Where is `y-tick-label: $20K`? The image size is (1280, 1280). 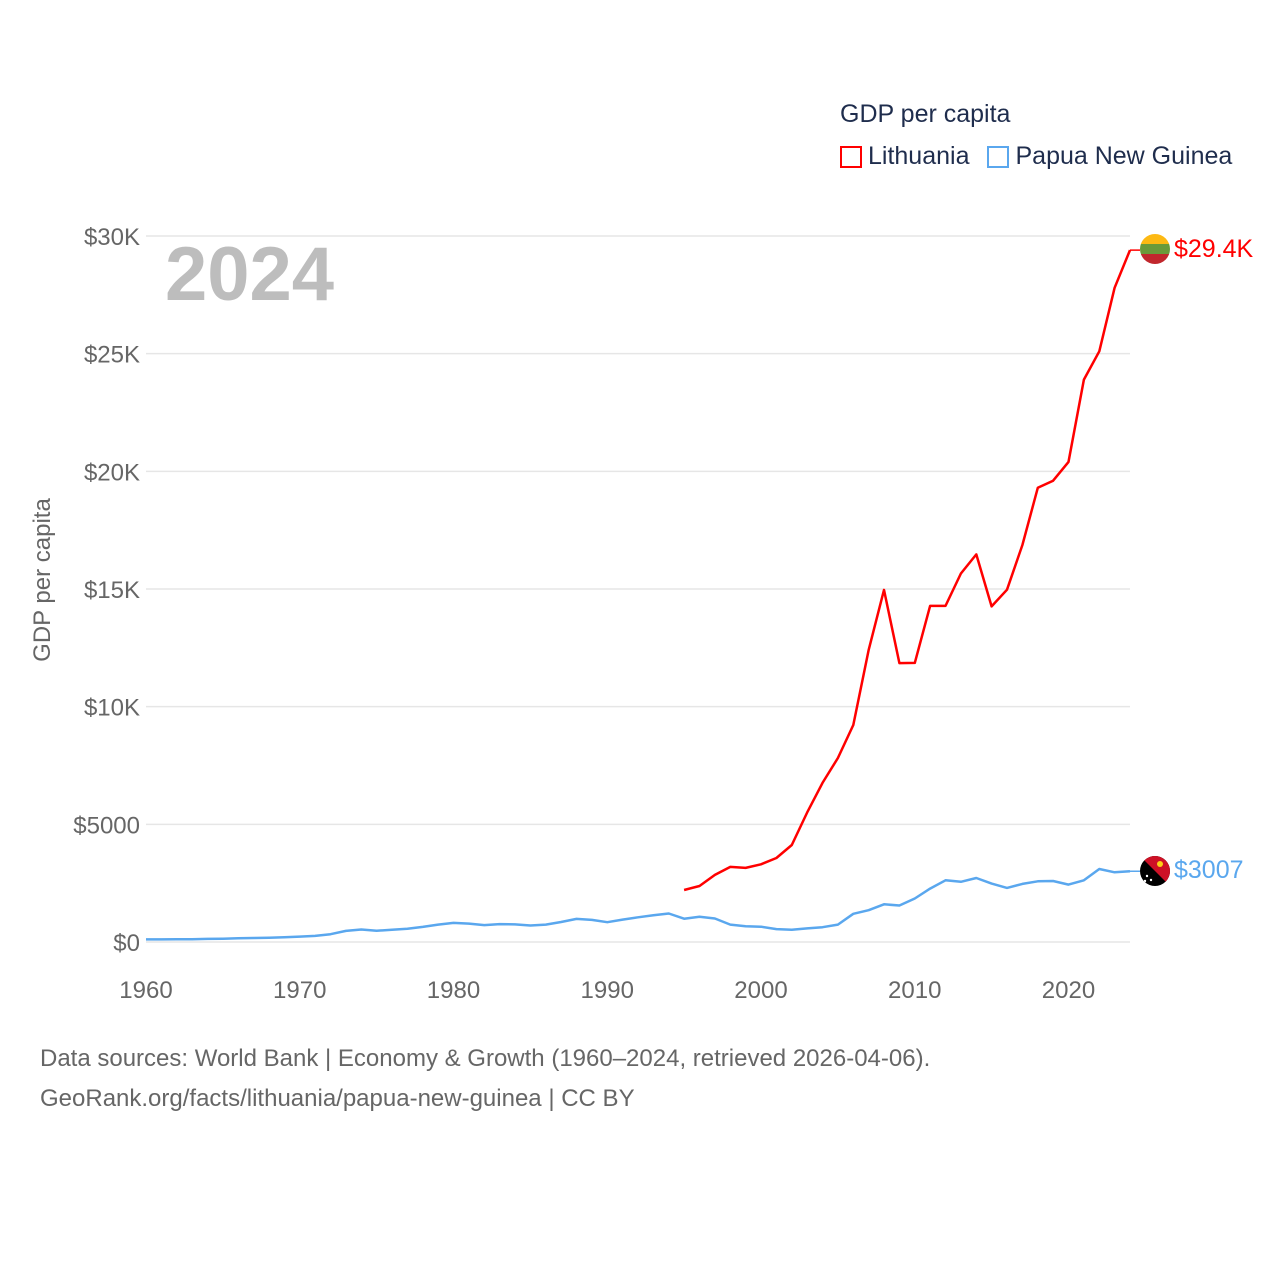 y-tick-label: $20K is located at coordinates (112, 472).